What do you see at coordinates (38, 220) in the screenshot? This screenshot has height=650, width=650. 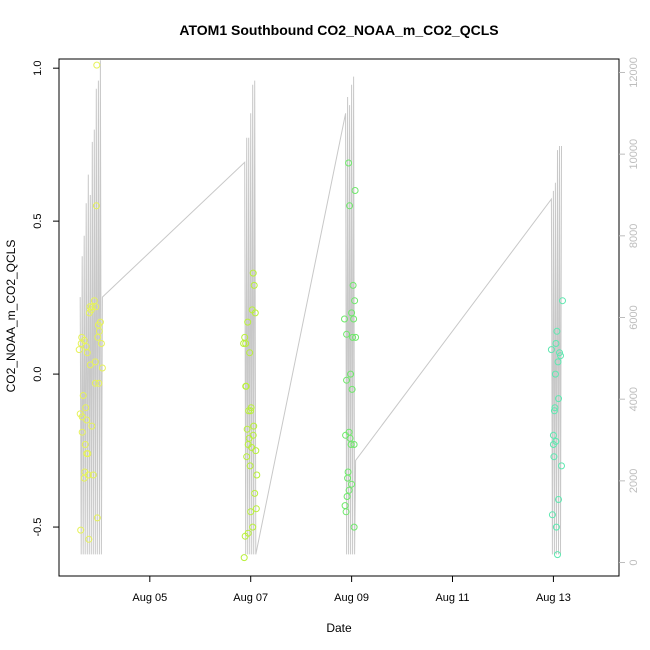 I see `y-tick-label: 0.5` at bounding box center [38, 220].